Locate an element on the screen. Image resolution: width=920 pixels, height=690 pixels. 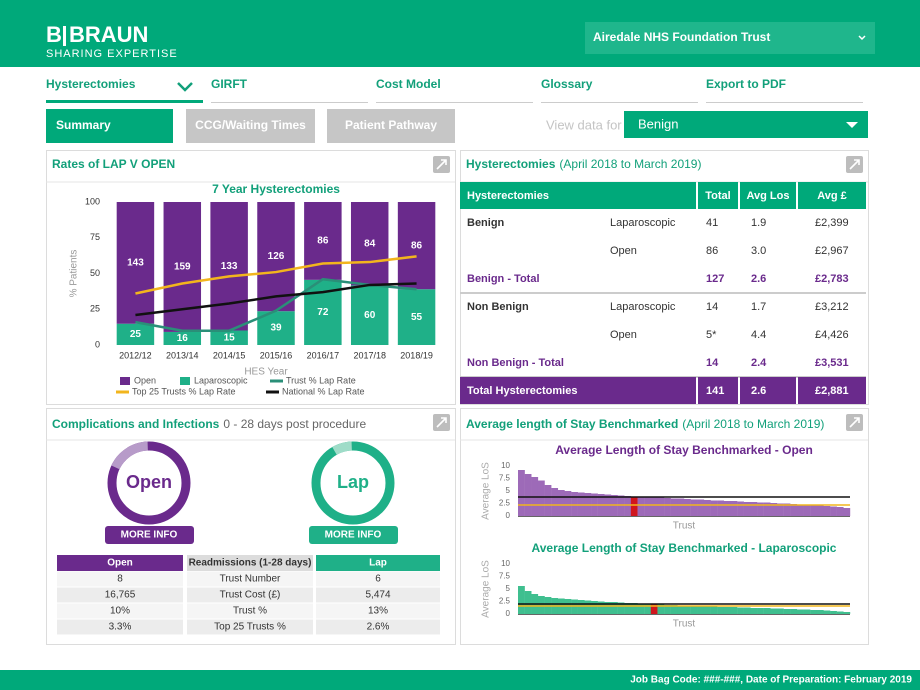
tab: Glossary is located at coordinates (567, 84).